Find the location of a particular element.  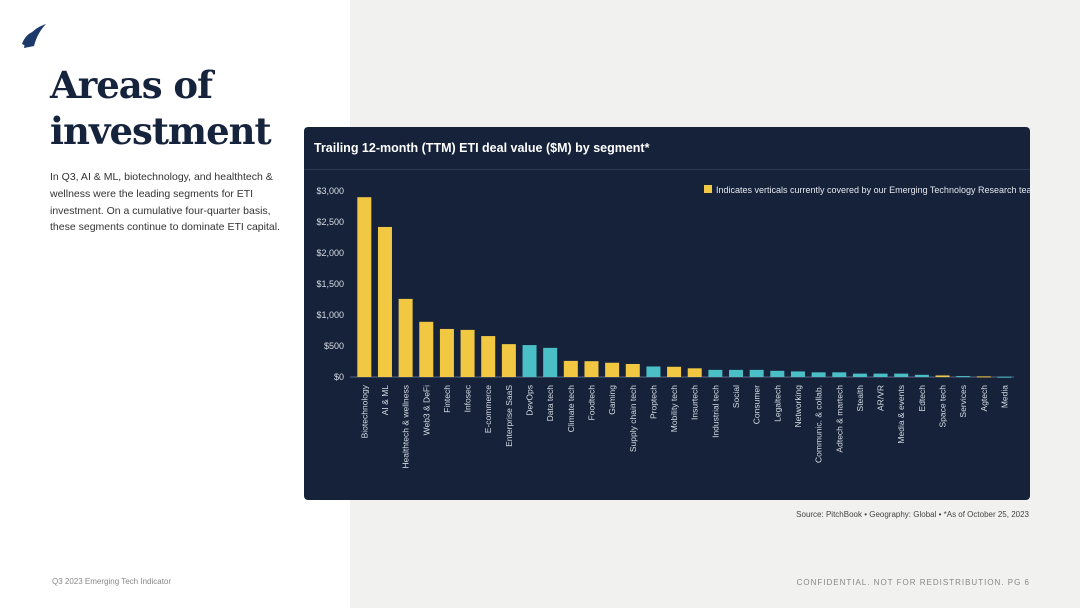

x-tick-label: Fintech is located at coordinates (447, 399).